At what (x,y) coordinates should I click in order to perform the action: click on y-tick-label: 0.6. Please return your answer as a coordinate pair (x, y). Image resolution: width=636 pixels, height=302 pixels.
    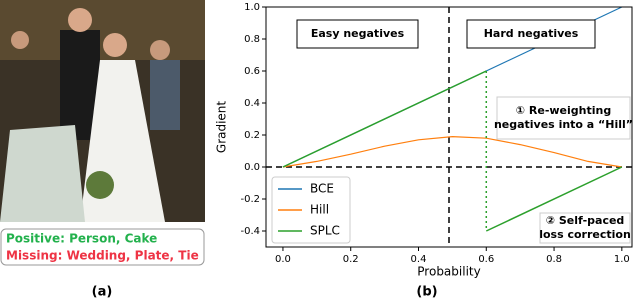
    Looking at the image, I should click on (252, 71).